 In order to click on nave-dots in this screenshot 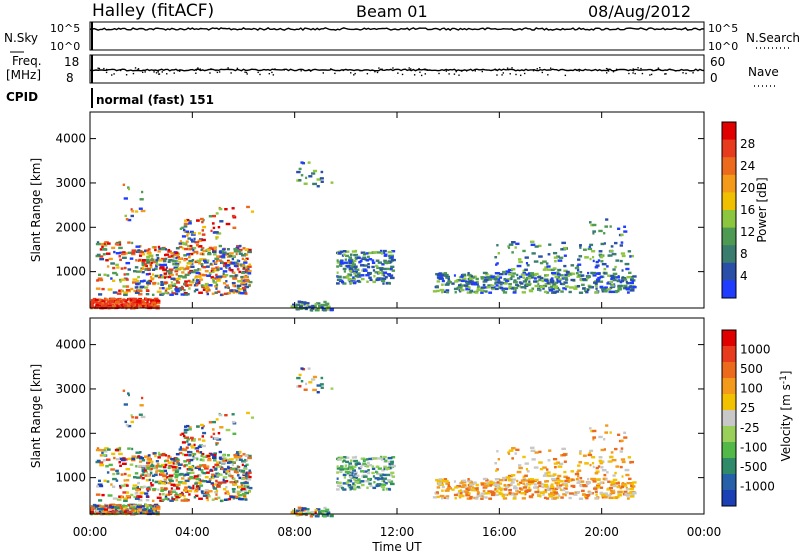, I will do `click(392, 72)`.